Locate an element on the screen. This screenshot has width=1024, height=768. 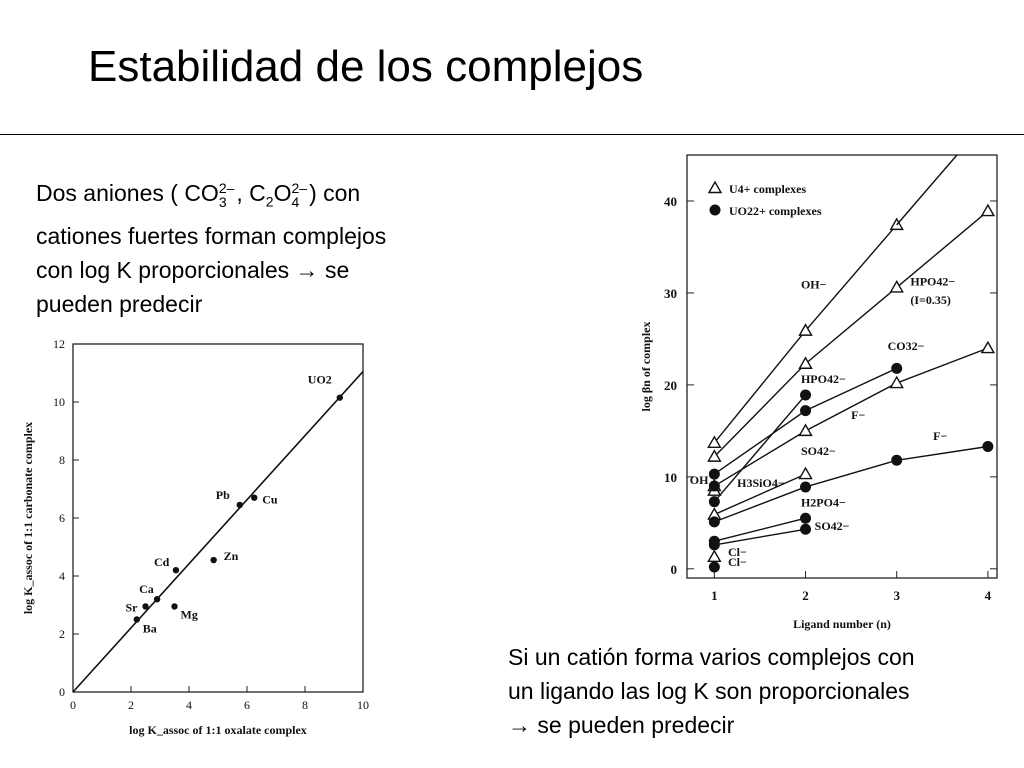
data-point-uo2 is located at coordinates (339, 397).